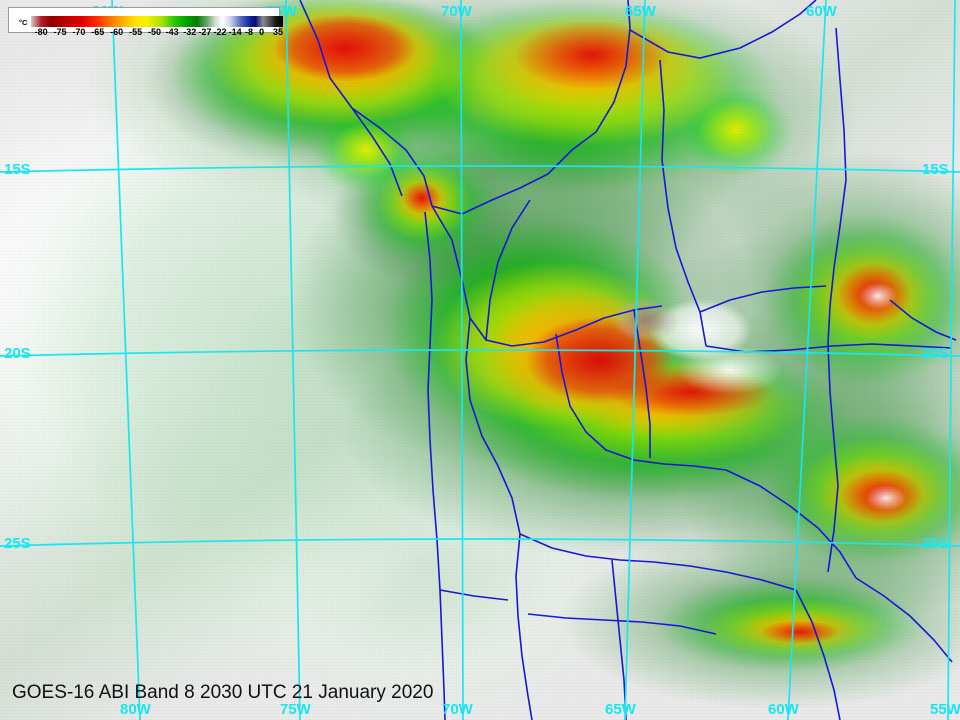 The height and width of the screenshot is (720, 960). What do you see at coordinates (474, 595) in the screenshot?
I see `interior-line-d` at bounding box center [474, 595].